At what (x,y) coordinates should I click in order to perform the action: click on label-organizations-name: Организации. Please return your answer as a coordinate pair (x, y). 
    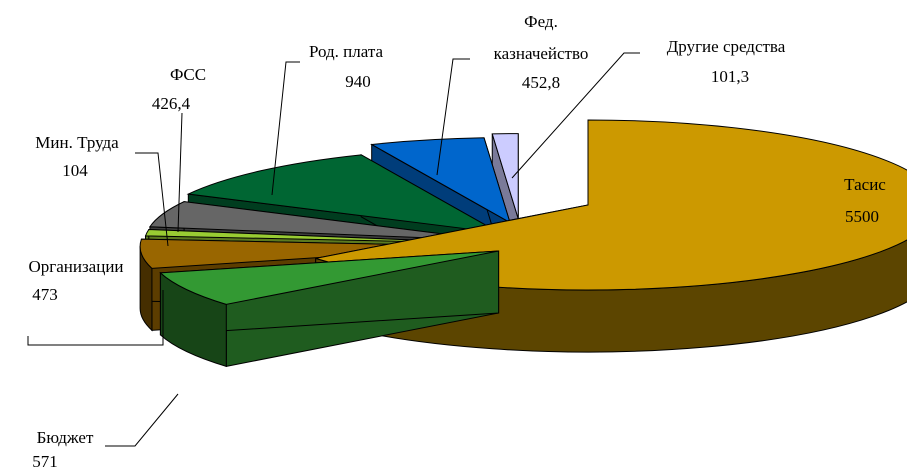
    Looking at the image, I should click on (75, 266).